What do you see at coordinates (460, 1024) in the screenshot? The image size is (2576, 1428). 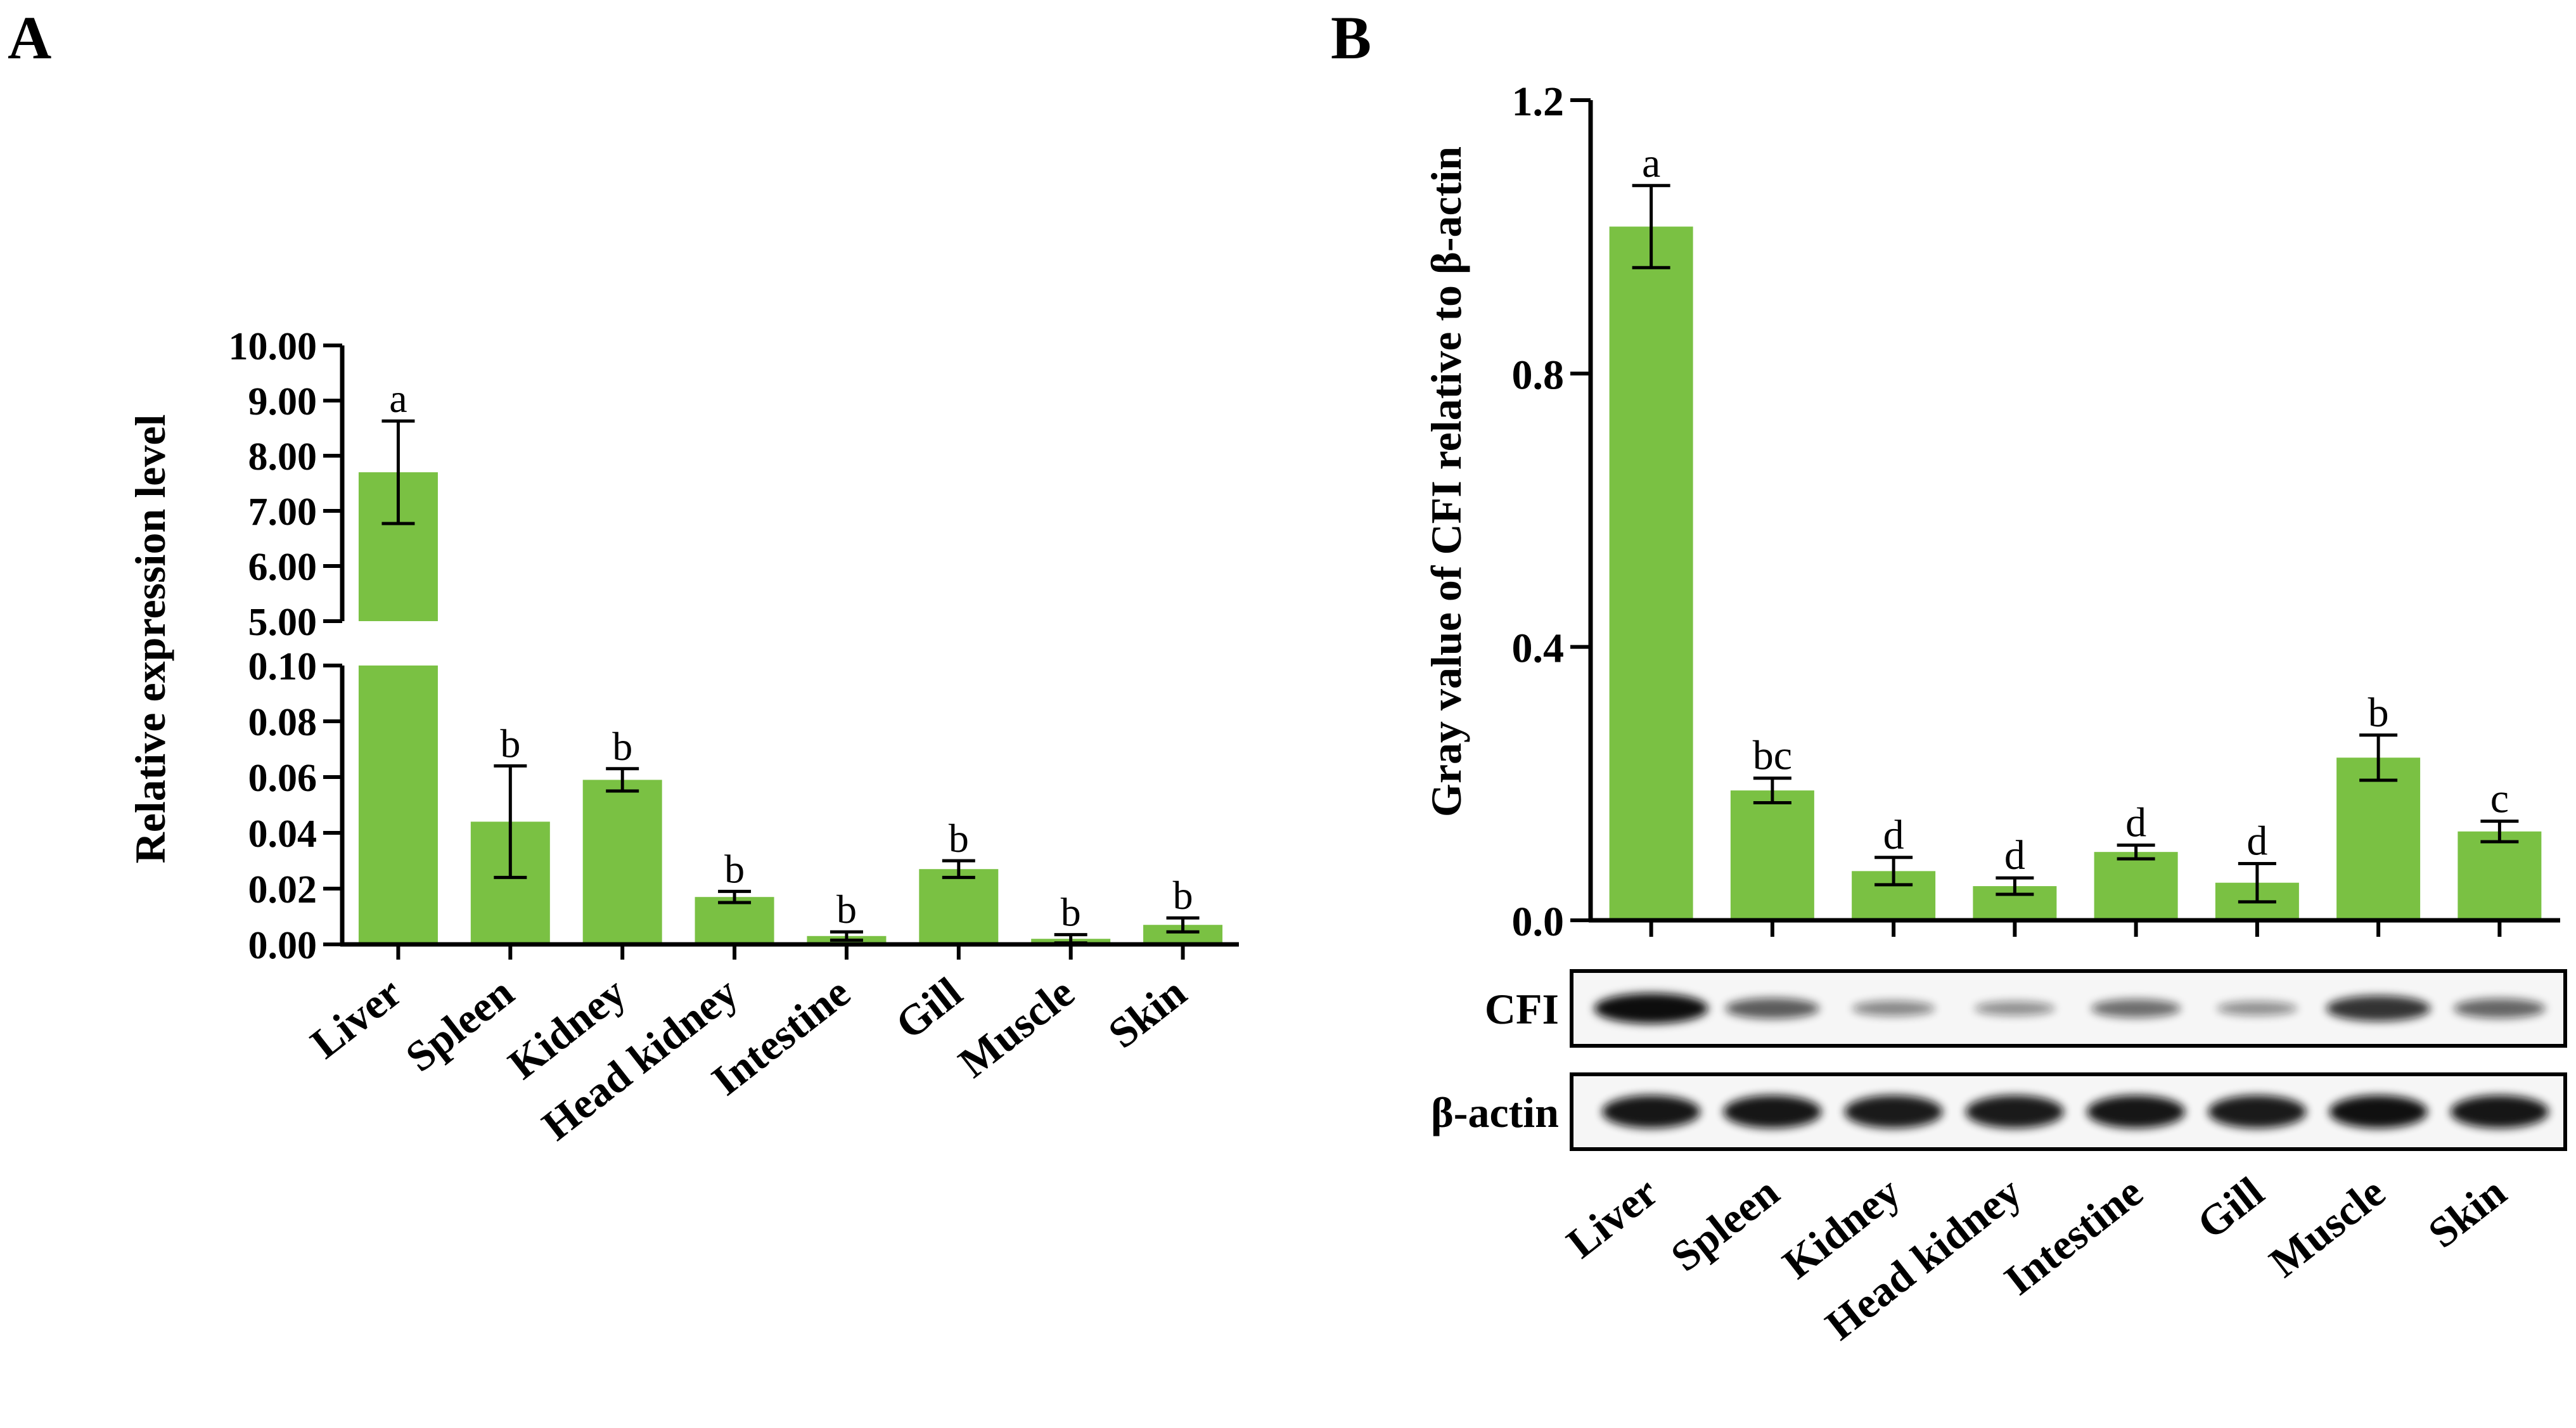 I see `panel-a-x-tick-label: Spleen` at bounding box center [460, 1024].